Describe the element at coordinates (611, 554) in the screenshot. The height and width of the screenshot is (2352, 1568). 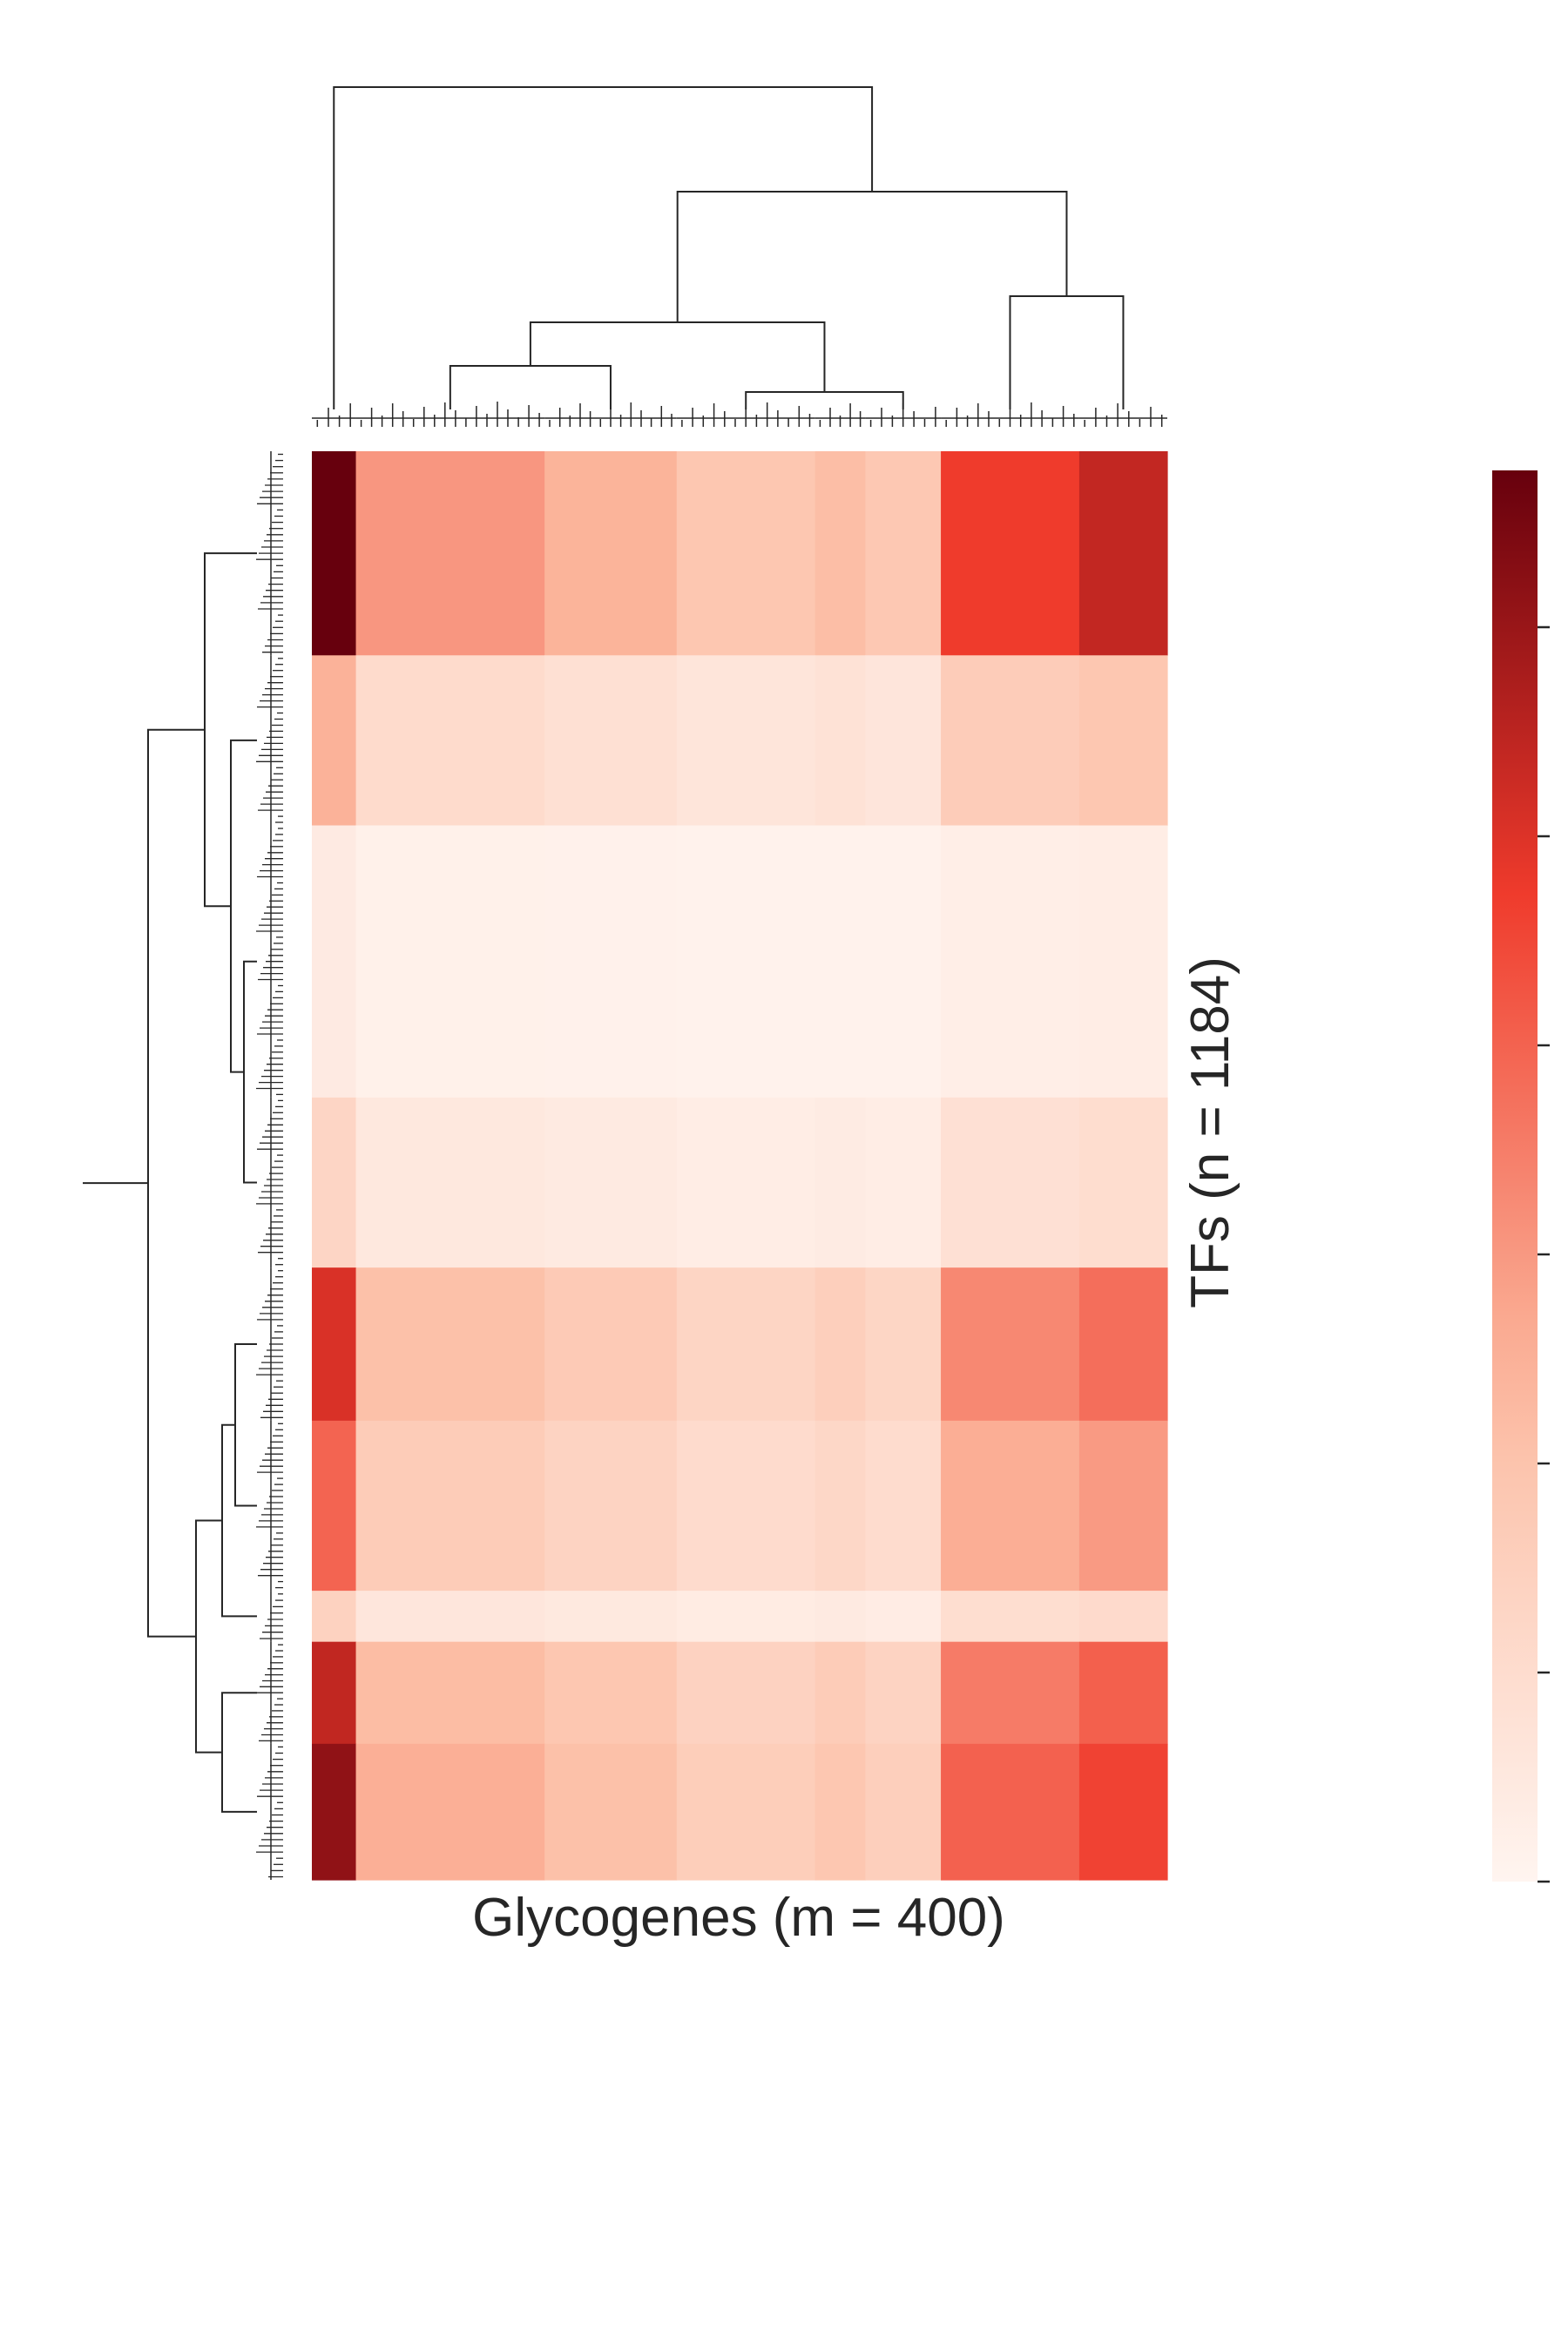
I see `heatmap-cell-R1-C3` at that location.